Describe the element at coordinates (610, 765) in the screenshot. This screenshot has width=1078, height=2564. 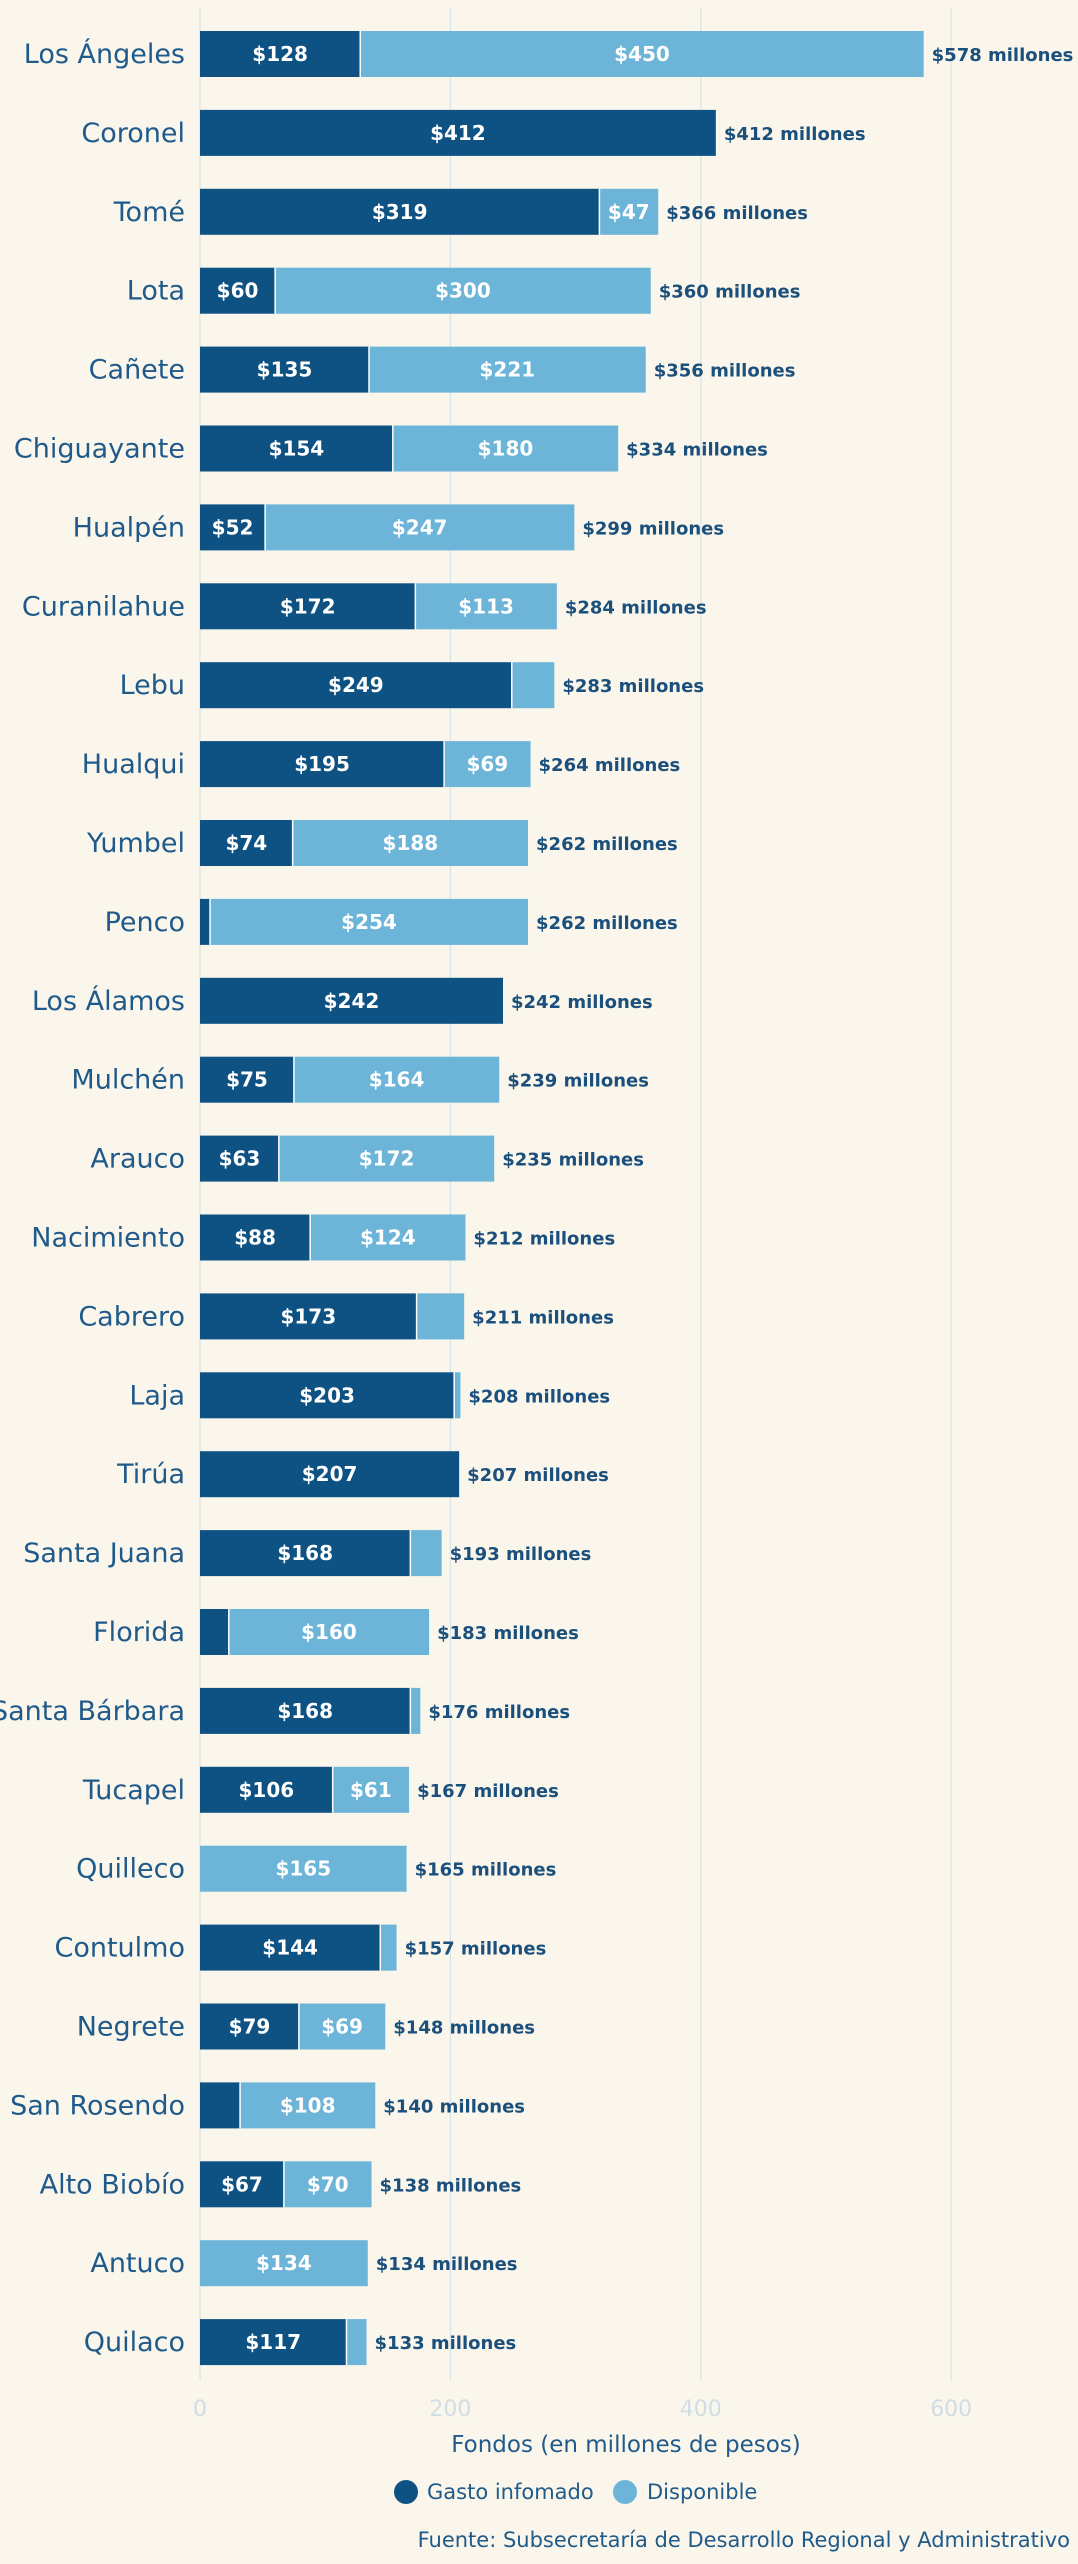
I see `bar-total-label: $264 millones` at that location.